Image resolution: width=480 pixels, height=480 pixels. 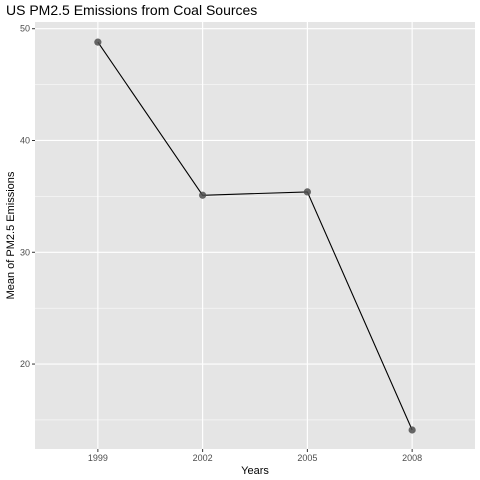 What do you see at coordinates (25, 29) in the screenshot?
I see `y-tick-label: 50` at bounding box center [25, 29].